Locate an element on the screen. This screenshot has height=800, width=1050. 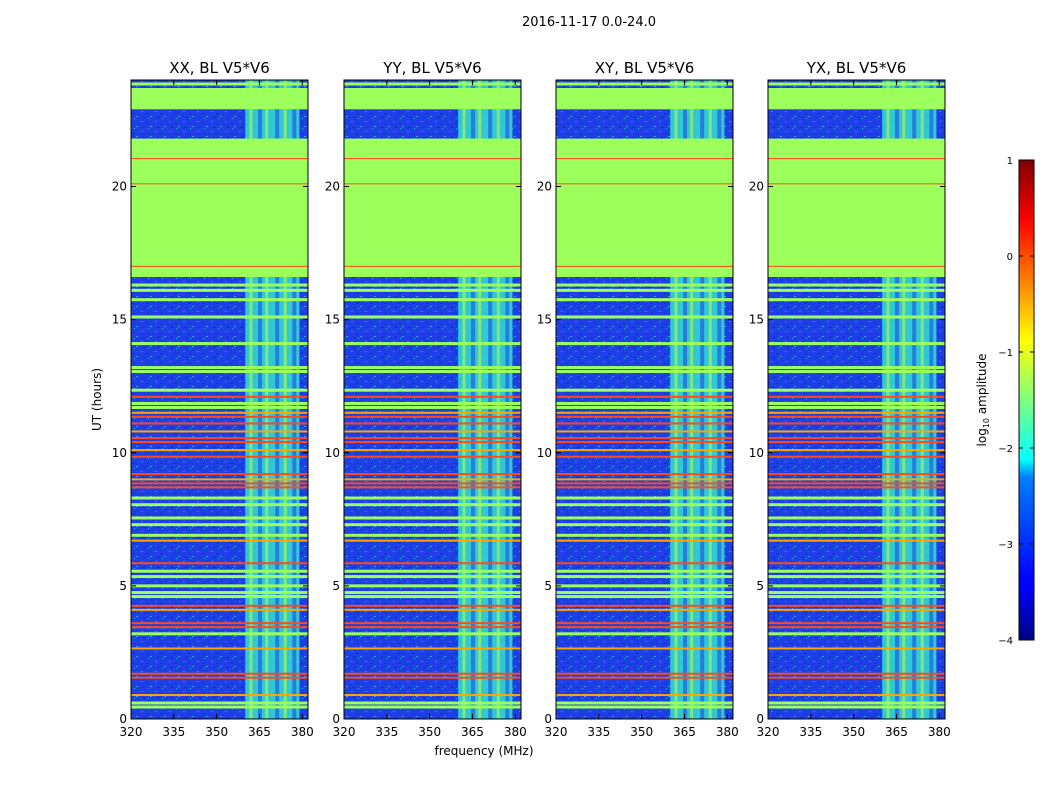
axes-frame is located at coordinates (432, 399).